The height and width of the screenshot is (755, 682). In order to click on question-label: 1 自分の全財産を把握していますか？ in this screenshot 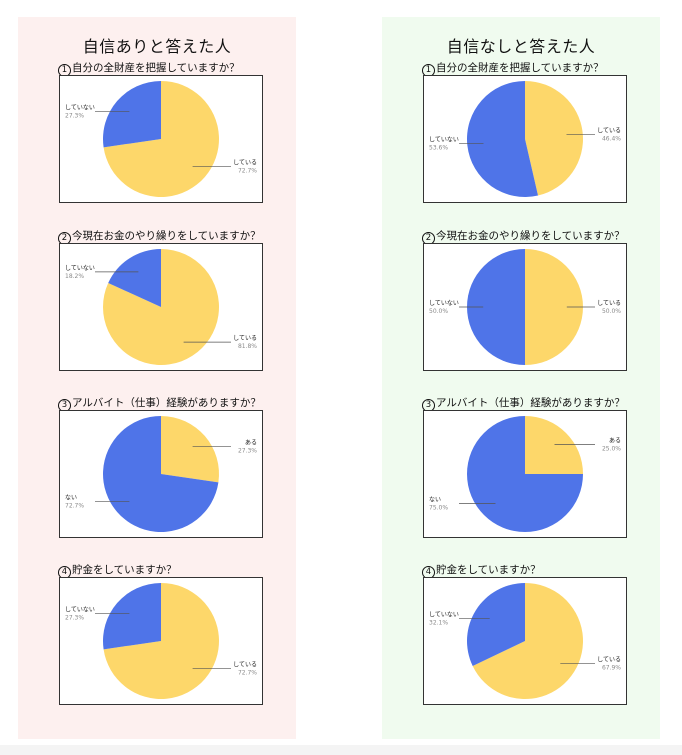, I will do `click(513, 68)`.